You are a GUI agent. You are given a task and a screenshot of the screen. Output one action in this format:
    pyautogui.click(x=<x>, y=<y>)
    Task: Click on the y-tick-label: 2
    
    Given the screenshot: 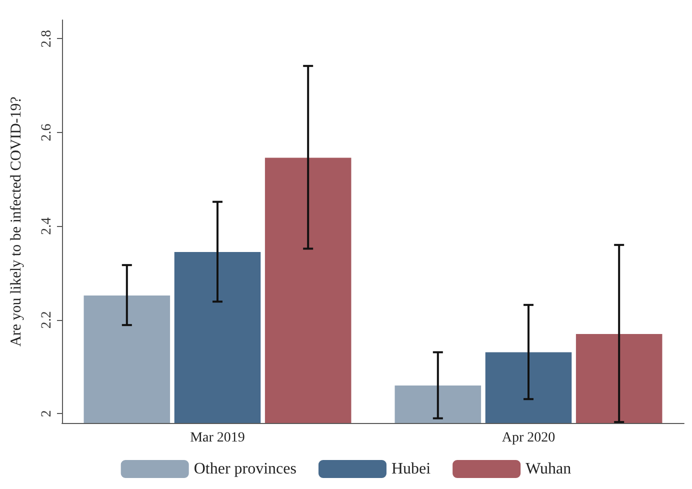 What is the action you would take?
    pyautogui.click(x=47, y=414)
    